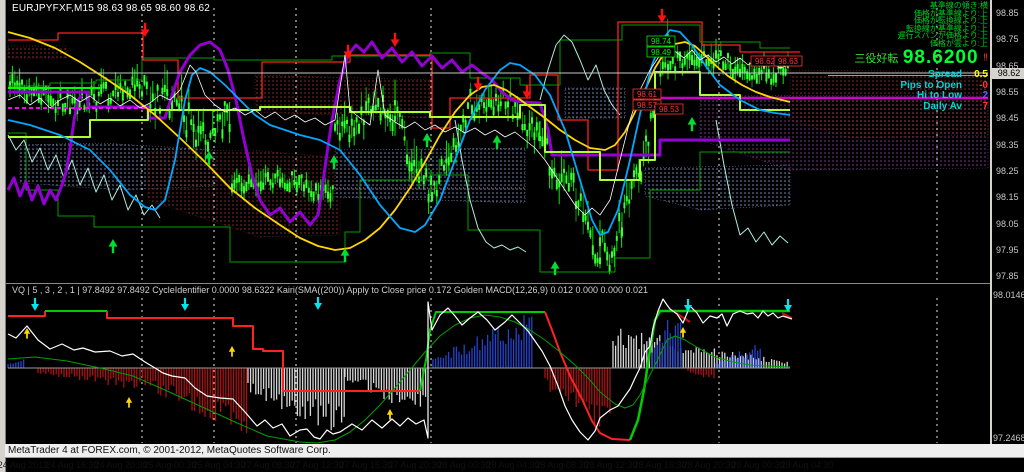 This screenshot has width=1024, height=472. What do you see at coordinates (669, 109) in the screenshot?
I see `price-label: 98.53` at bounding box center [669, 109].